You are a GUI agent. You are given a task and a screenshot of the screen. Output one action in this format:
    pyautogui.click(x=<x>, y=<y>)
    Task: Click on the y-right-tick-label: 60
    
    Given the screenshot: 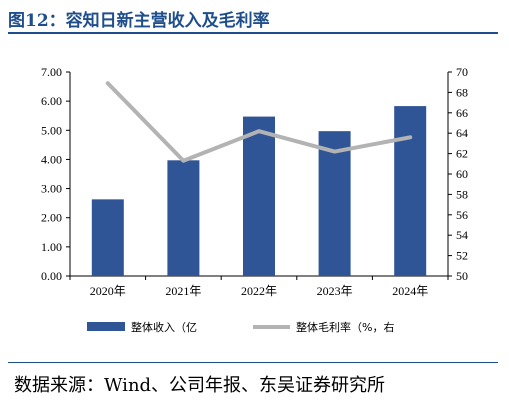 What is the action you would take?
    pyautogui.click(x=462, y=174)
    